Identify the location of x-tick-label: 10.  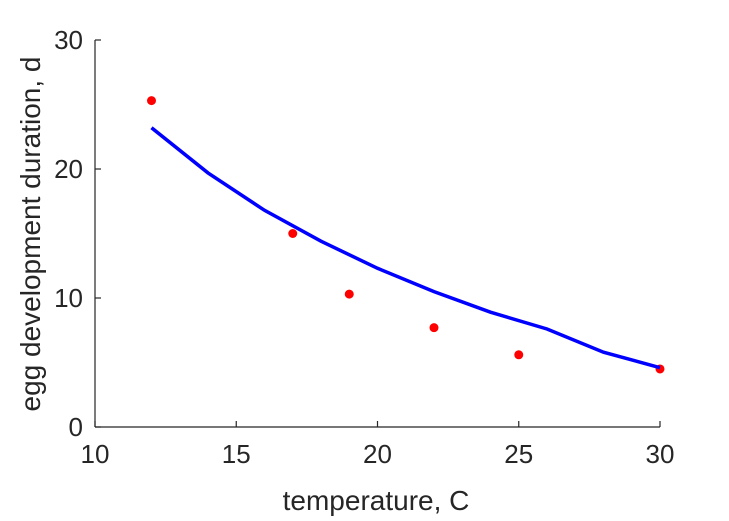
(95, 454).